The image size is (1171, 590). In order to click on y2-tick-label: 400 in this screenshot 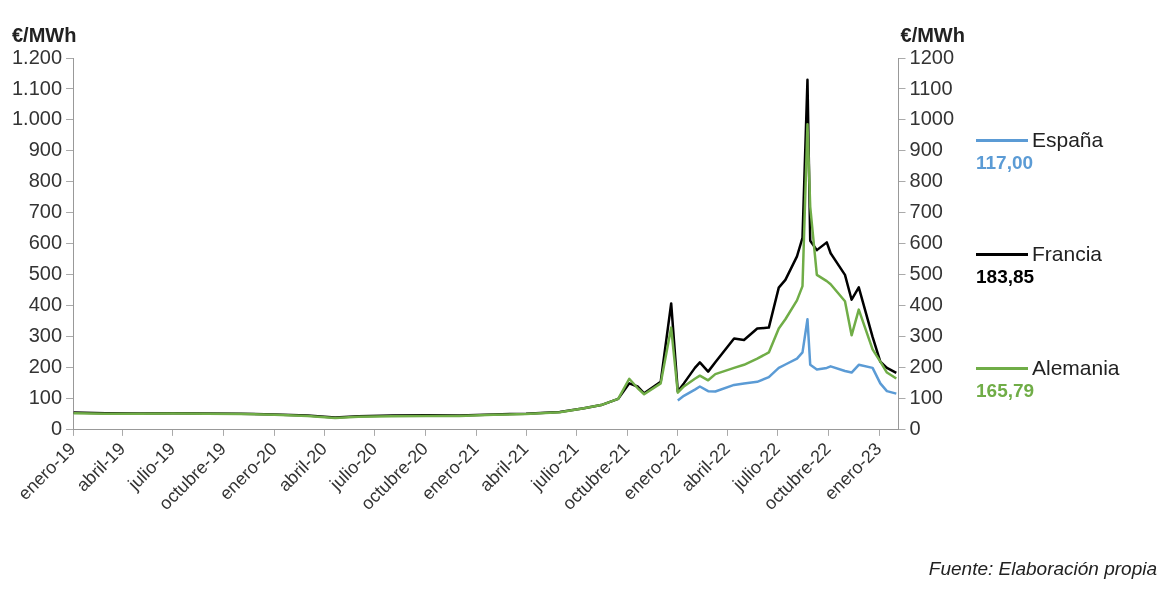, I will do `click(926, 304)`.